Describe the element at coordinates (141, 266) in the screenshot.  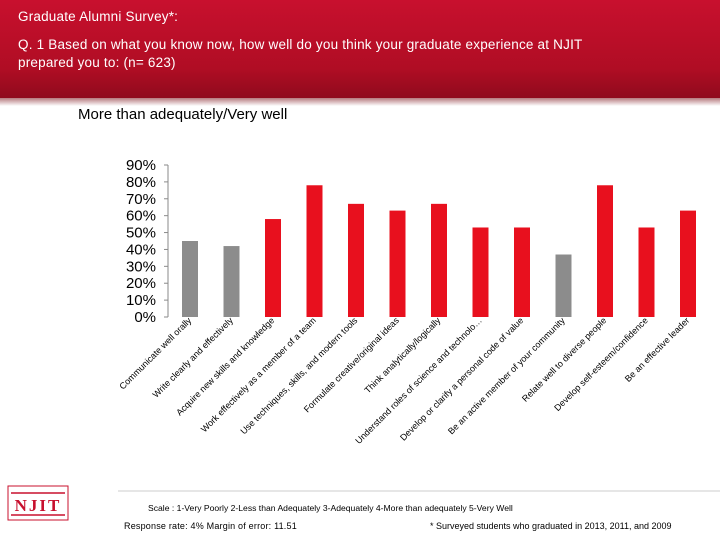
I see `y-tick-label: 30%` at that location.